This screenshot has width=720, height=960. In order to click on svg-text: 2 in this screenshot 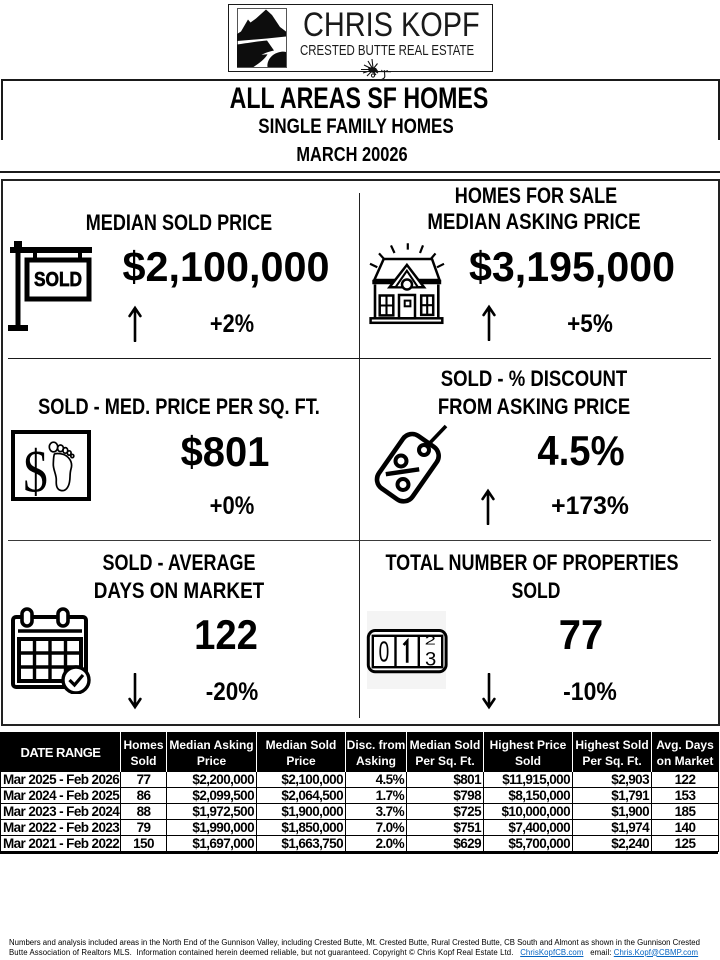, I will do `click(430, 641)`.